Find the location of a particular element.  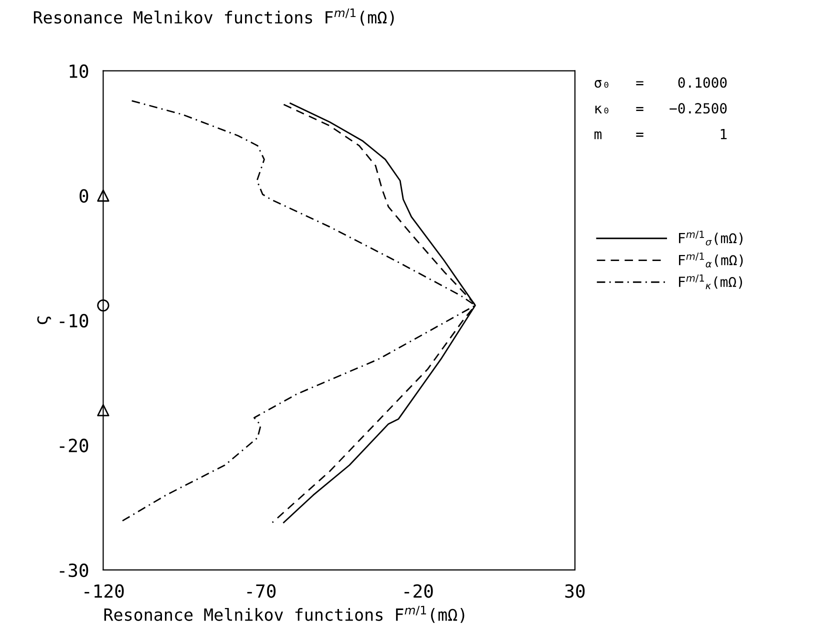

x-tick-label: -120 is located at coordinates (104, 591).